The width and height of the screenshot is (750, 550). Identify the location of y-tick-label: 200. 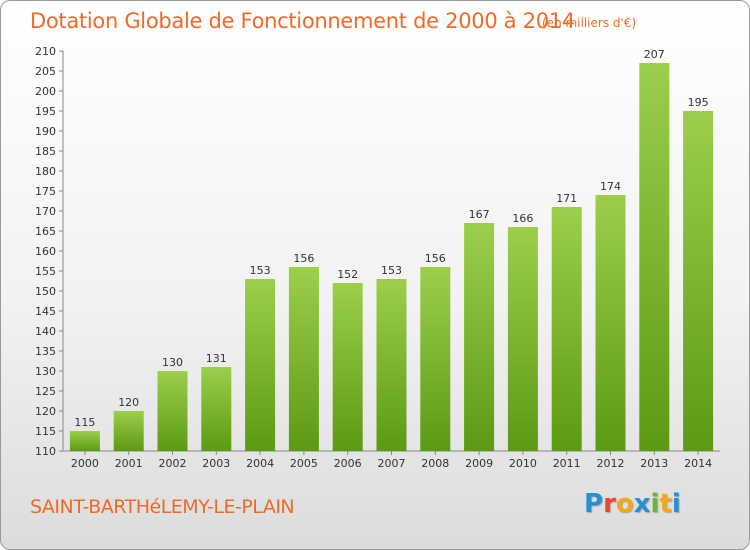
(45, 91).